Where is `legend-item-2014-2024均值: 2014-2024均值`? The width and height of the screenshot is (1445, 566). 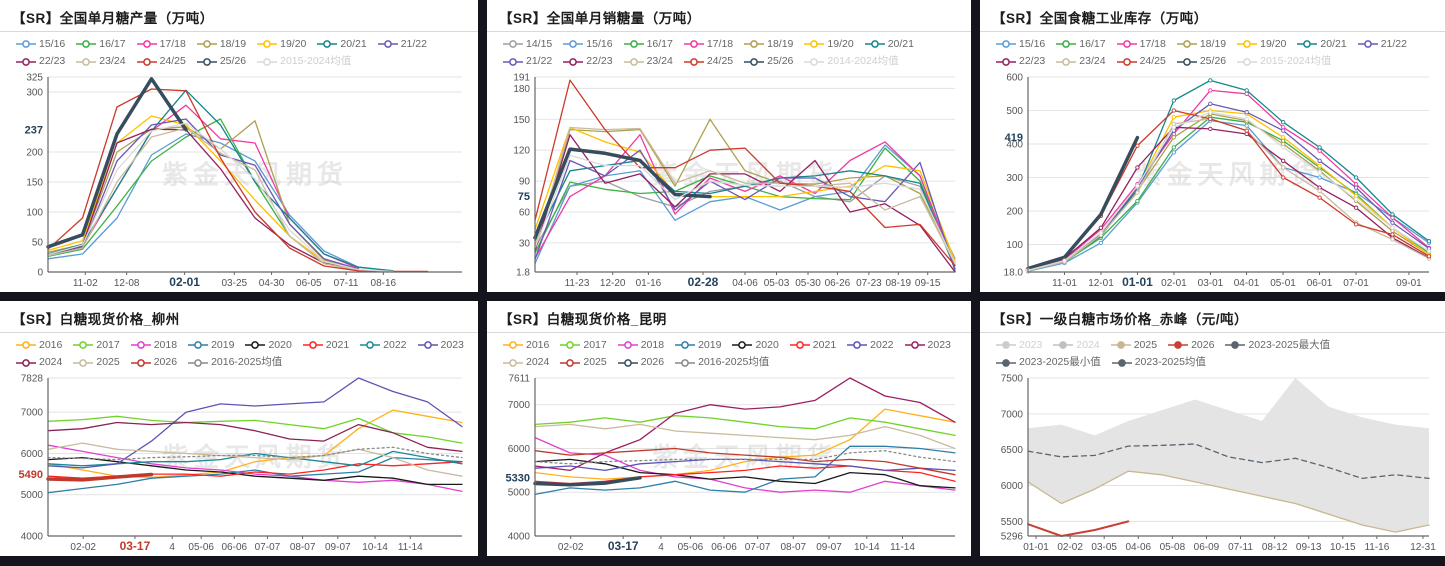 legend-item-2014-2024均值: 2014-2024均值 is located at coordinates (851, 61).